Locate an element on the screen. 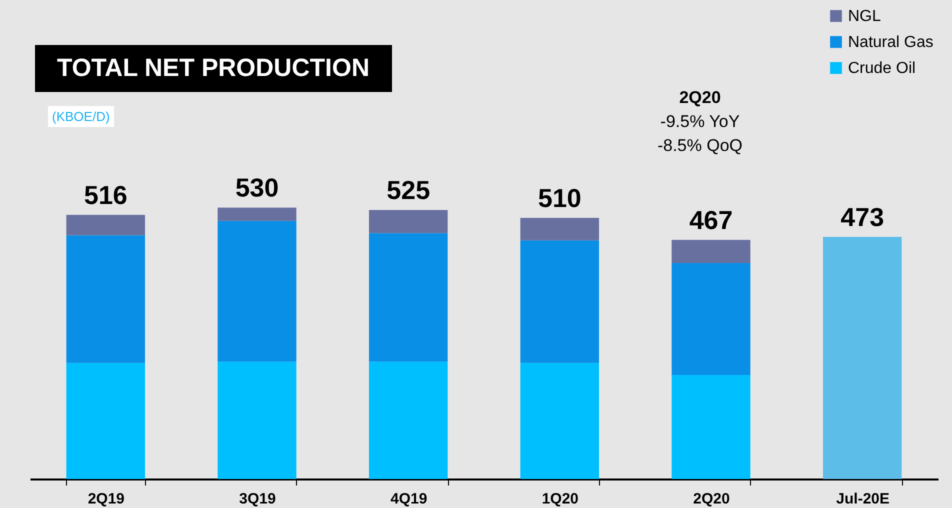  x-tick-label: 2Q20 is located at coordinates (711, 499).